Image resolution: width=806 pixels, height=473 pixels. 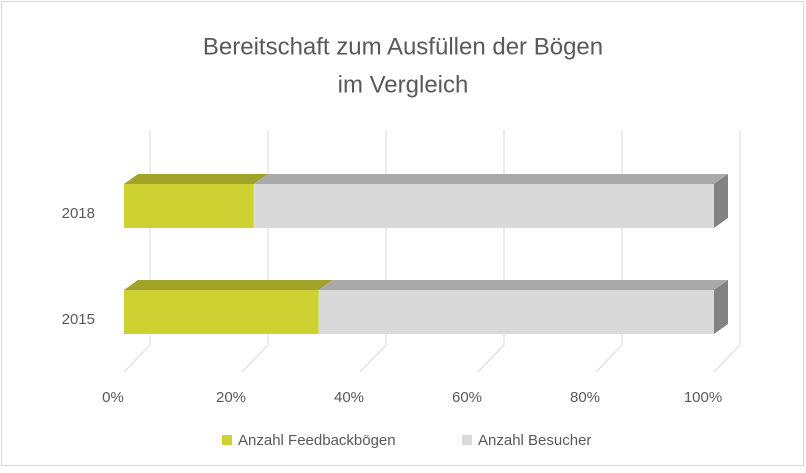 What do you see at coordinates (78, 213) in the screenshot?
I see `y-tick-label: 2018` at bounding box center [78, 213].